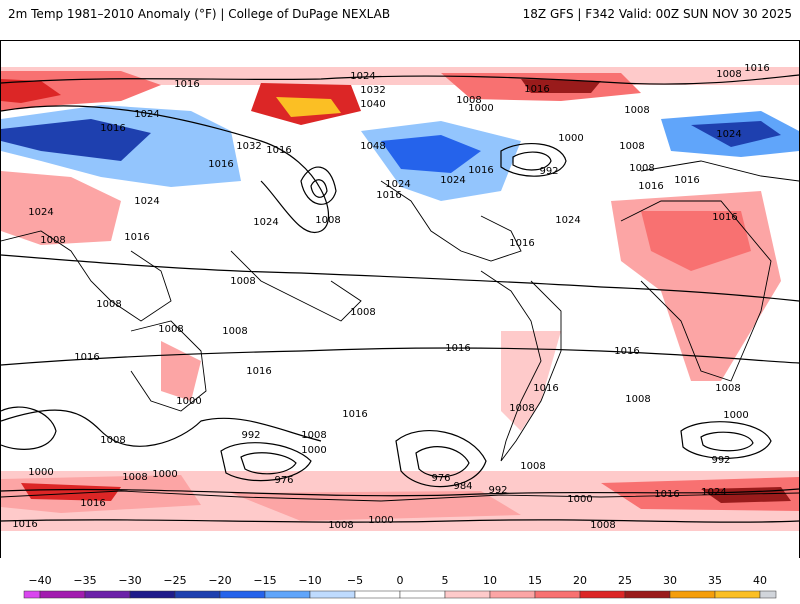  I want to click on colorbar-tick-labels: −40 −35 −30 −25 −20 −15 −10 −5 0 5 10 15 20 25 30 35 40, so click(397, 580).